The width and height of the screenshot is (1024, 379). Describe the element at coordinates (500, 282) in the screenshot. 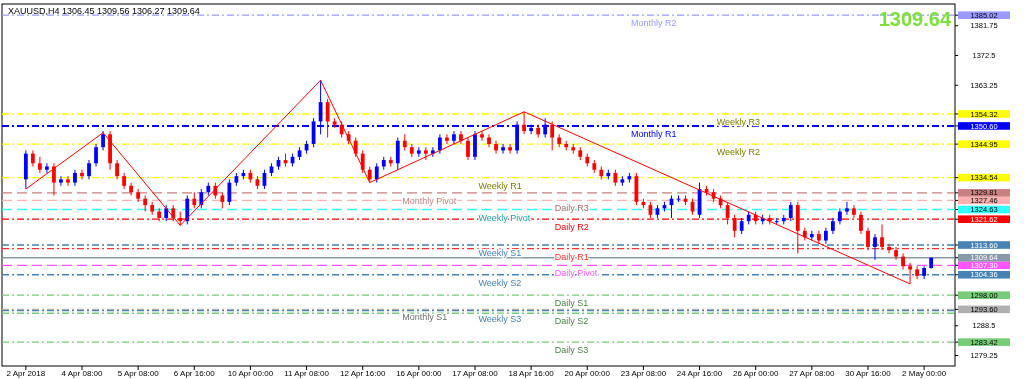

I see `ref-line-label: Weekly S2` at that location.